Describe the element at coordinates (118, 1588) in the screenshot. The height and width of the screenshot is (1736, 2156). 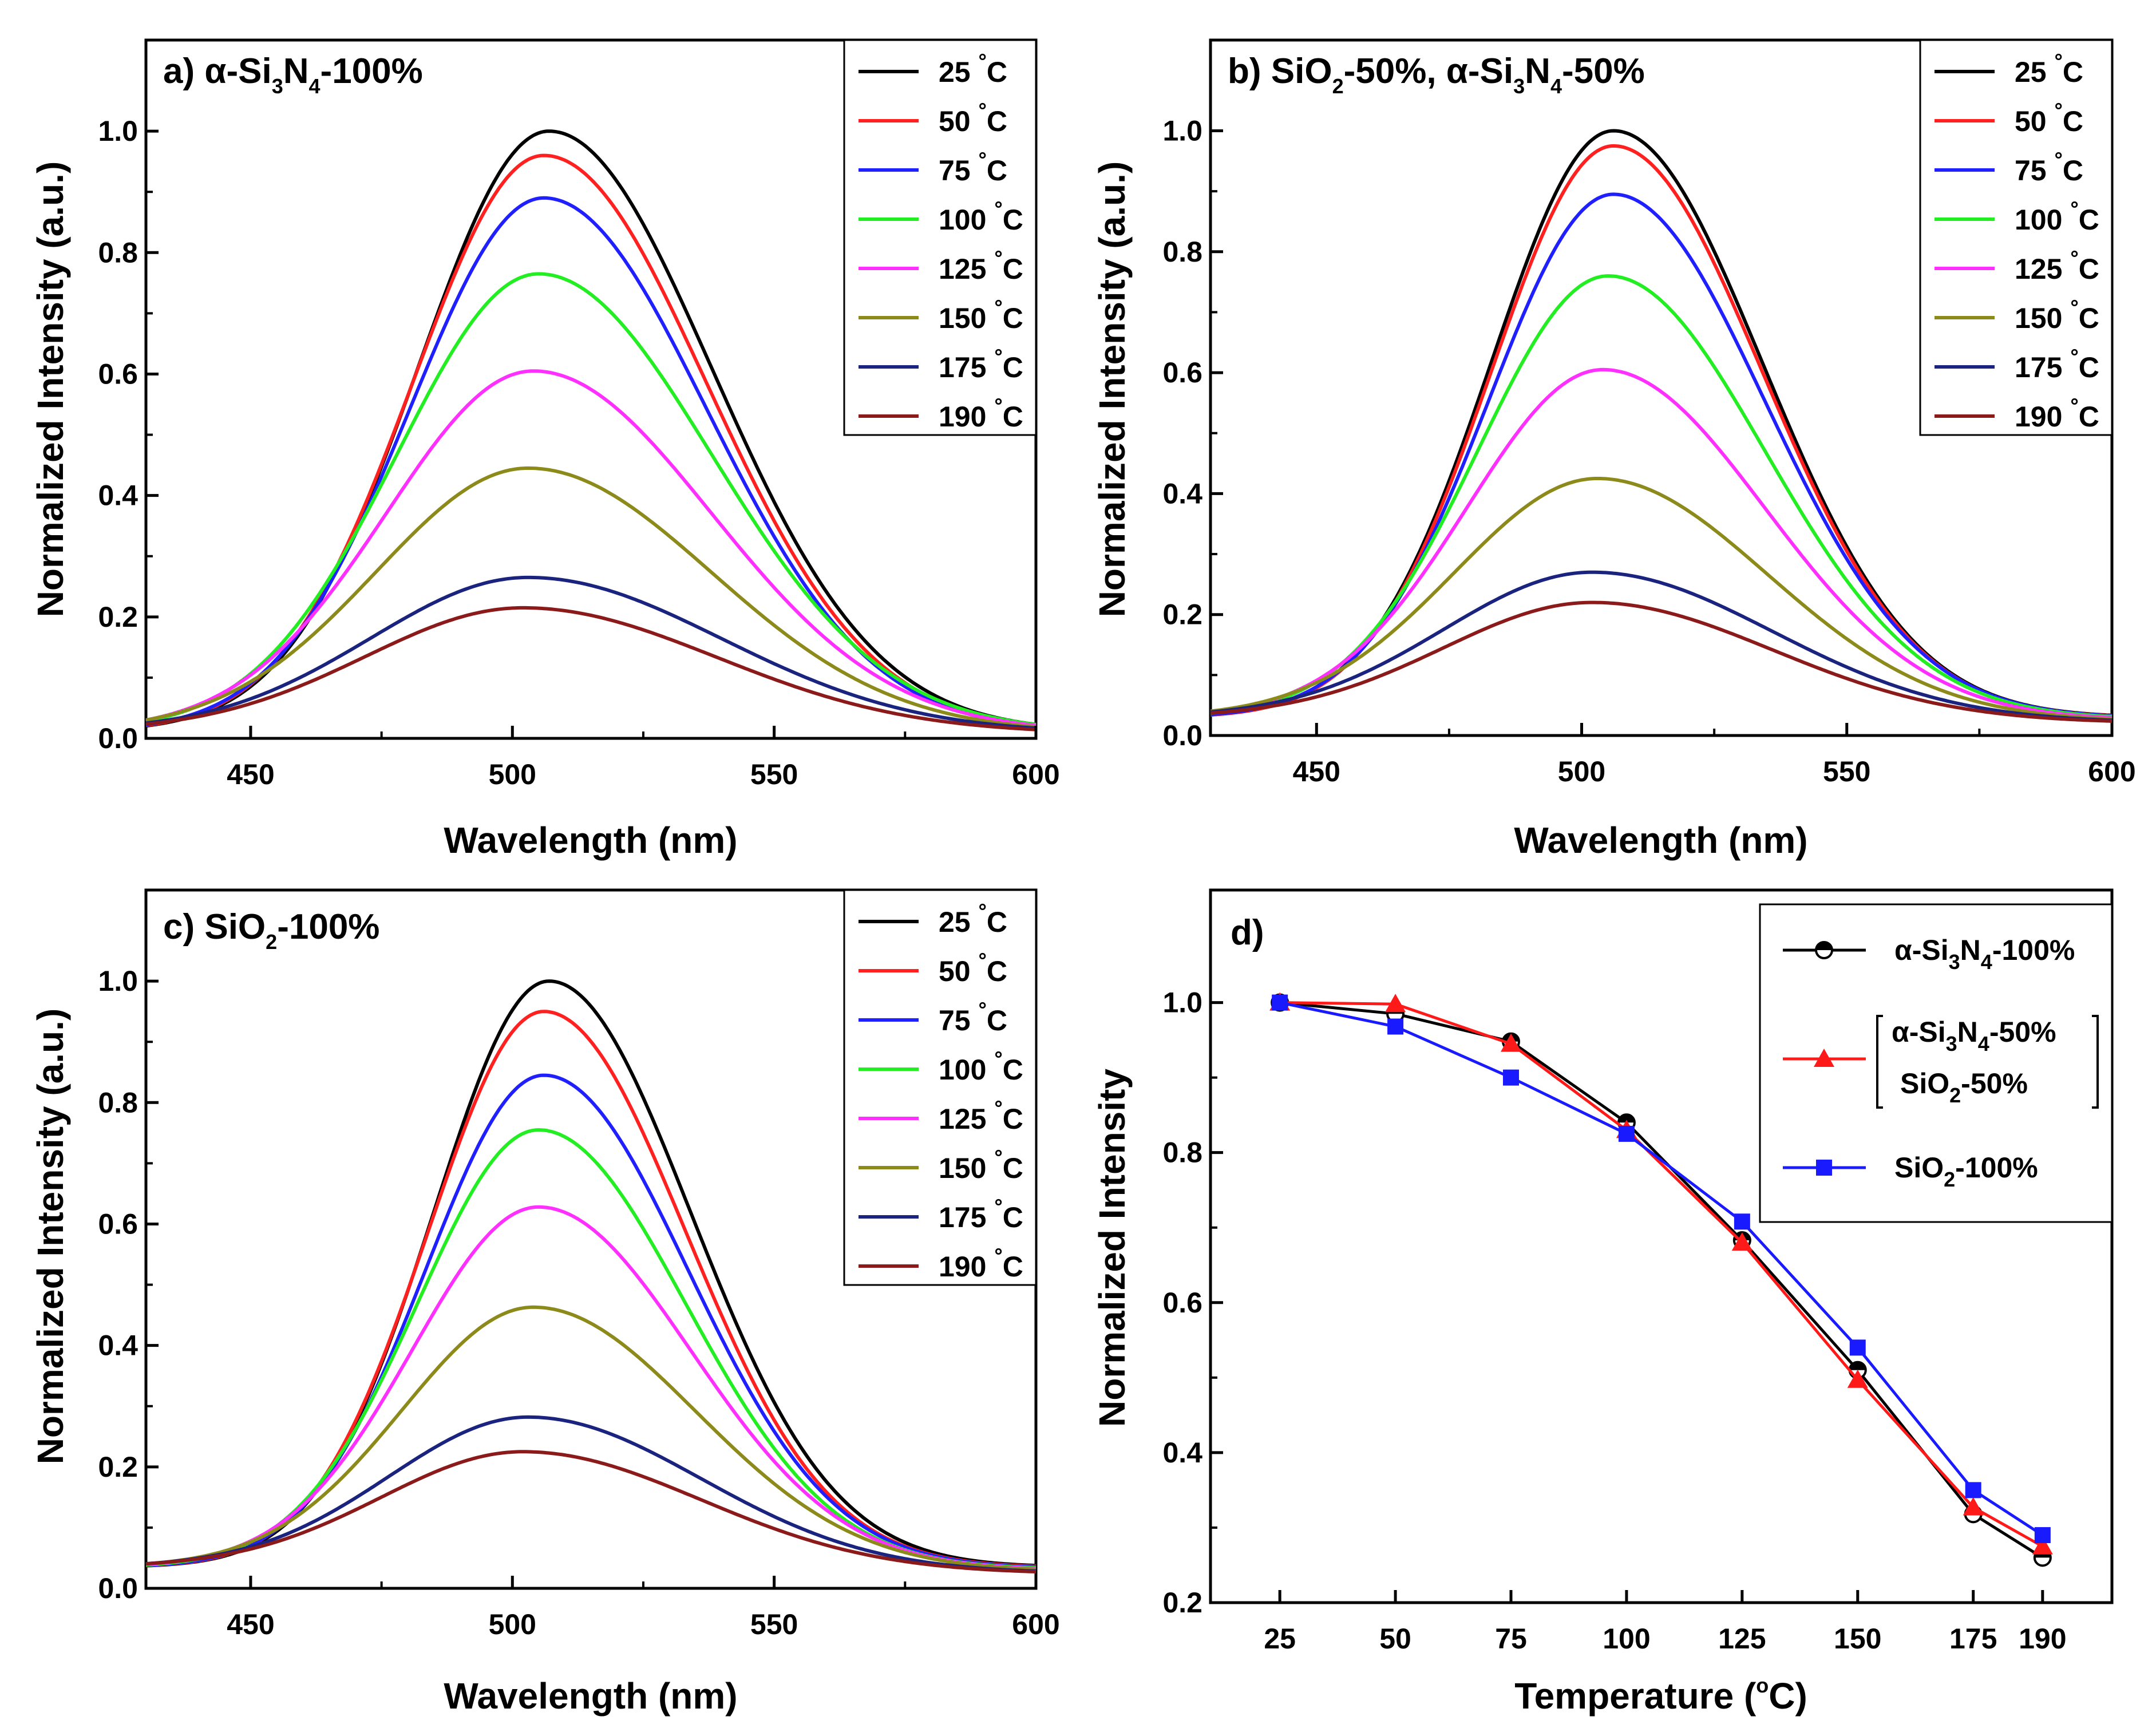
I see `panel-c-ytick-label-0: 0.0` at that location.